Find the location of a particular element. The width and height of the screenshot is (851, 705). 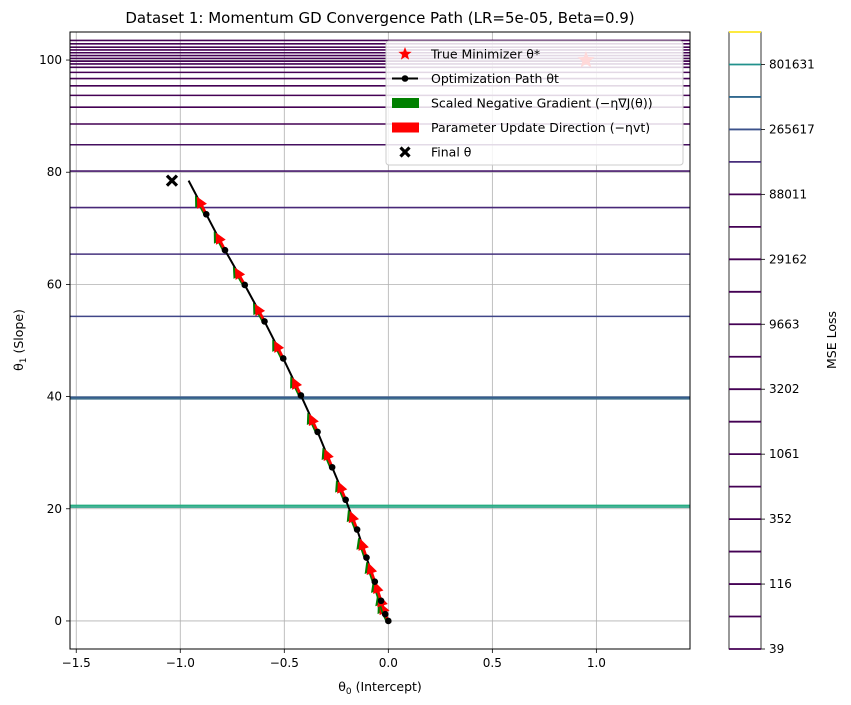

colorbar-tick-label: 1061 is located at coordinates (784, 454).